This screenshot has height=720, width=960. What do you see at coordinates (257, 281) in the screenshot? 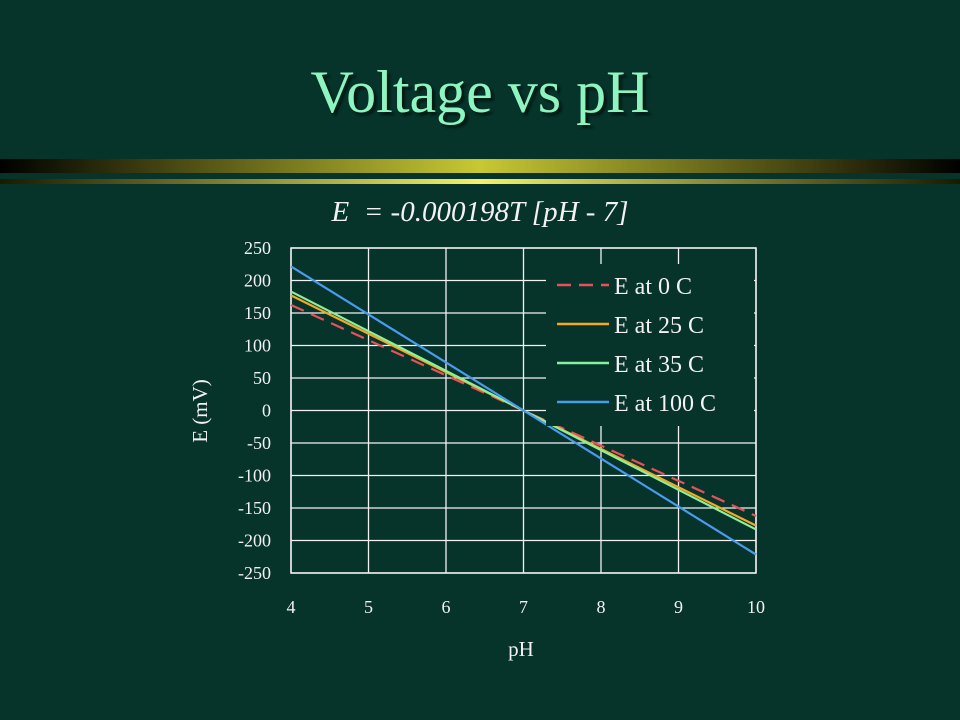
I see `y-tick-label: 200` at bounding box center [257, 281].